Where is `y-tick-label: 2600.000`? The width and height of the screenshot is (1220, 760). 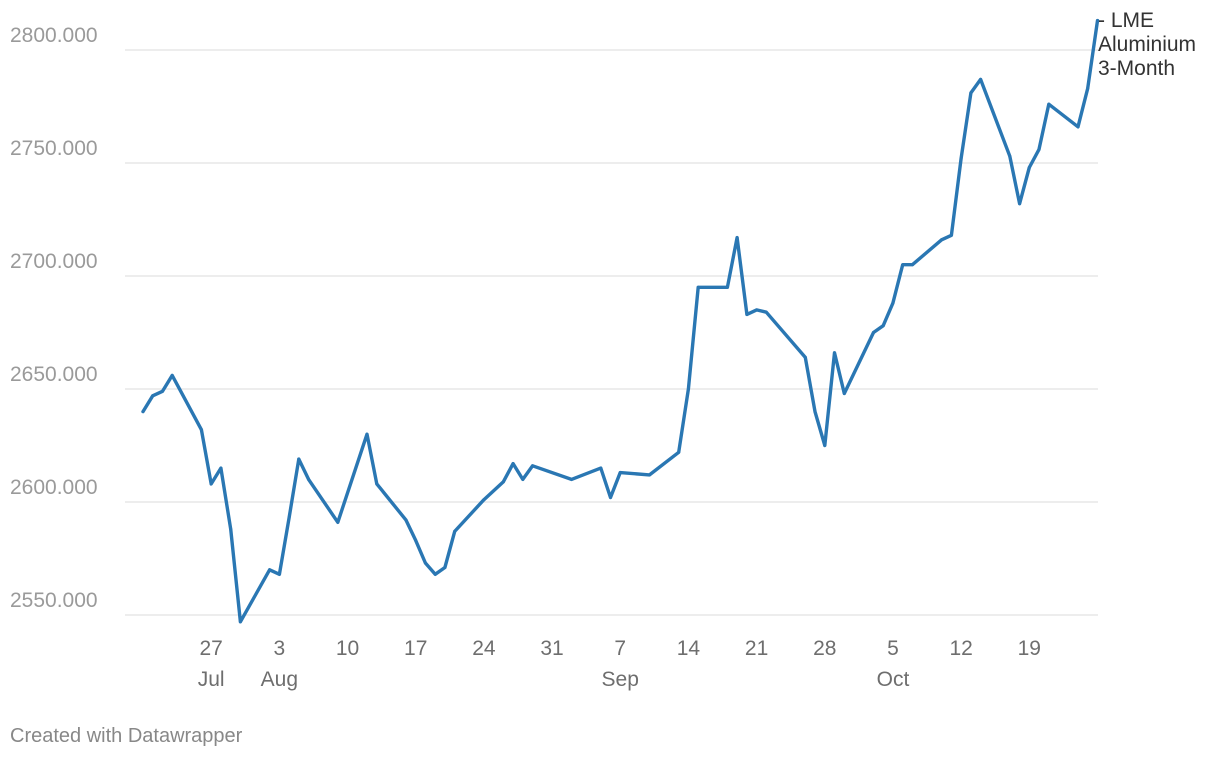 y-tick-label: 2600.000 is located at coordinates (54, 487).